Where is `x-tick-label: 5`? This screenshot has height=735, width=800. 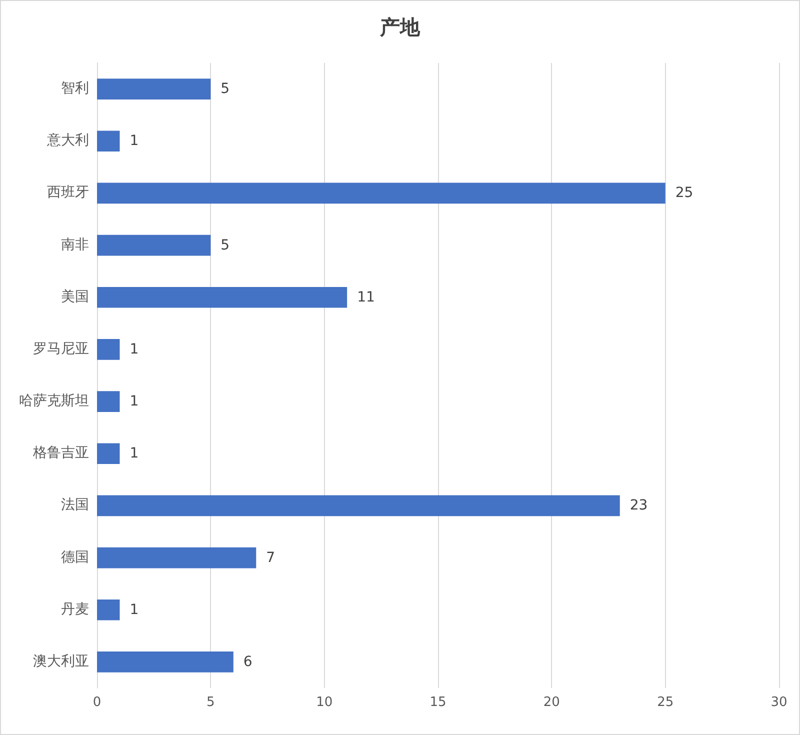 x-tick-label: 5 is located at coordinates (210, 702).